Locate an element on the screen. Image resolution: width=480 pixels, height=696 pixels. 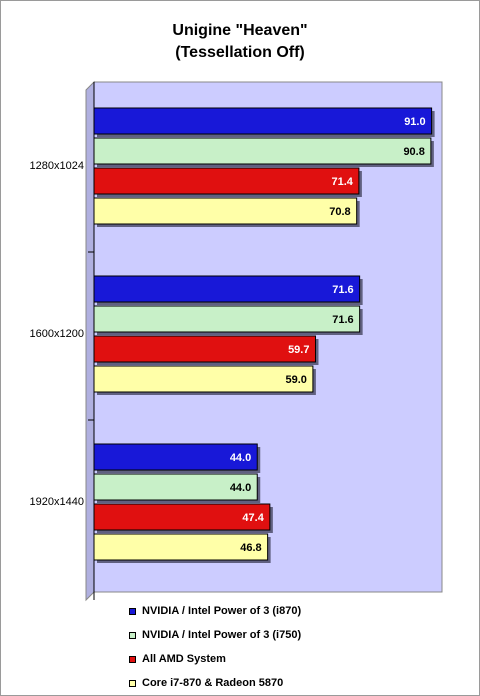
chart-subtitle: (Tessellation Off) is located at coordinates (240, 52).